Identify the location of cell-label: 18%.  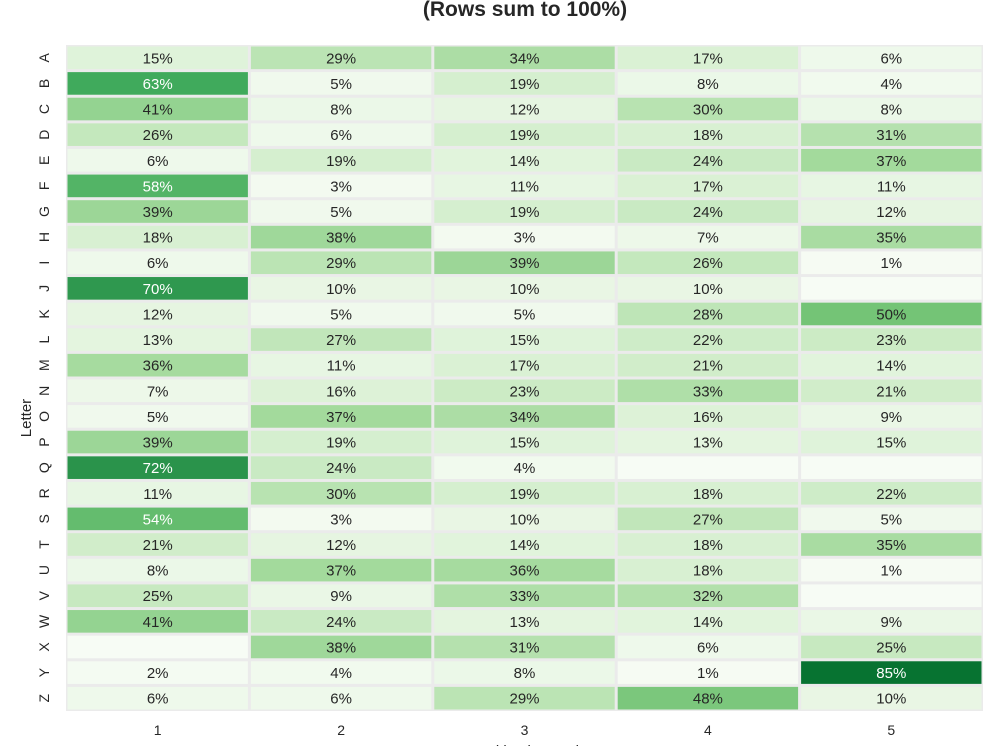
(708, 571).